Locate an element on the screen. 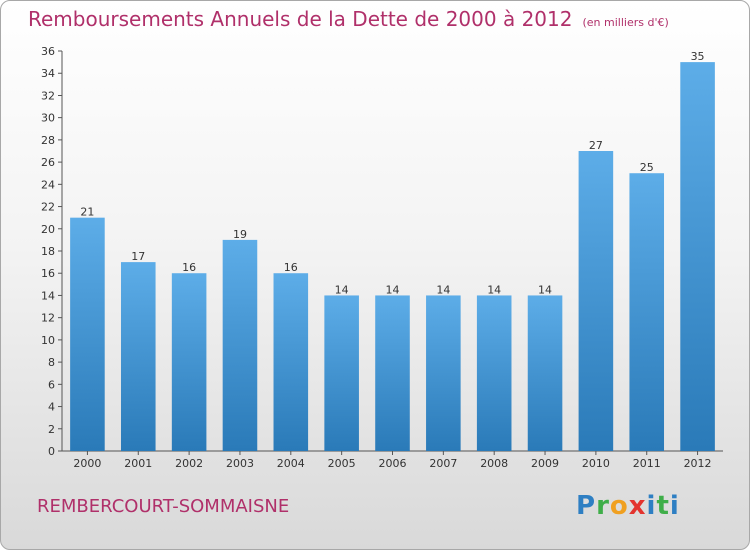 The width and height of the screenshot is (750, 550). y-tick-label: 32 is located at coordinates (48, 95).